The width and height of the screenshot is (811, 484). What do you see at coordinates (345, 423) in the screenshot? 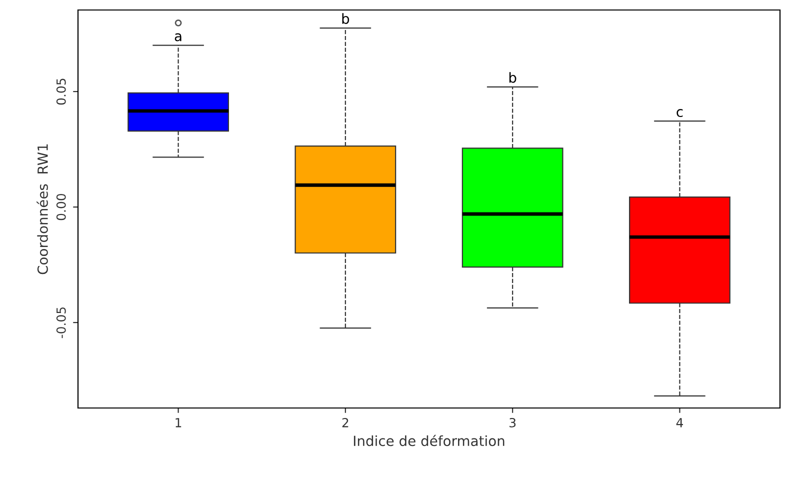
I see `x-tick-label: 2` at bounding box center [345, 423].